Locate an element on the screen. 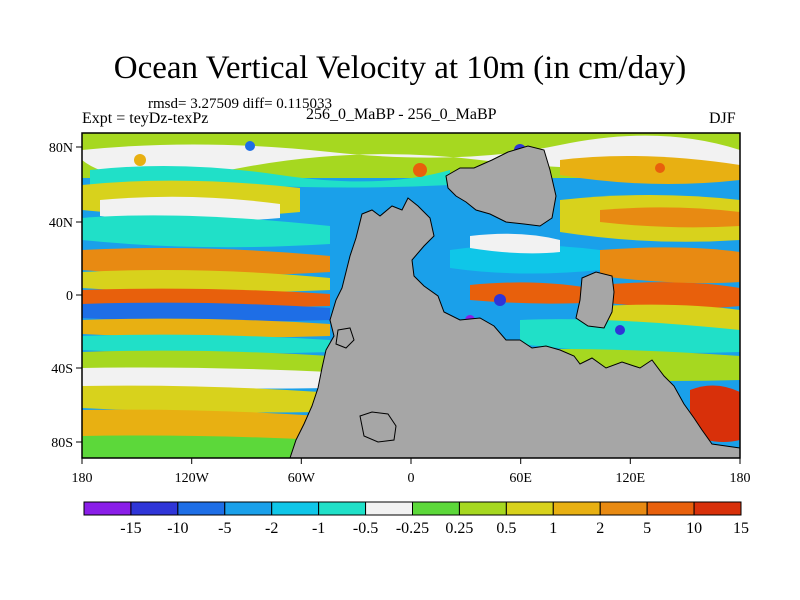  colorbar-label: 0.25 is located at coordinates (459, 528).